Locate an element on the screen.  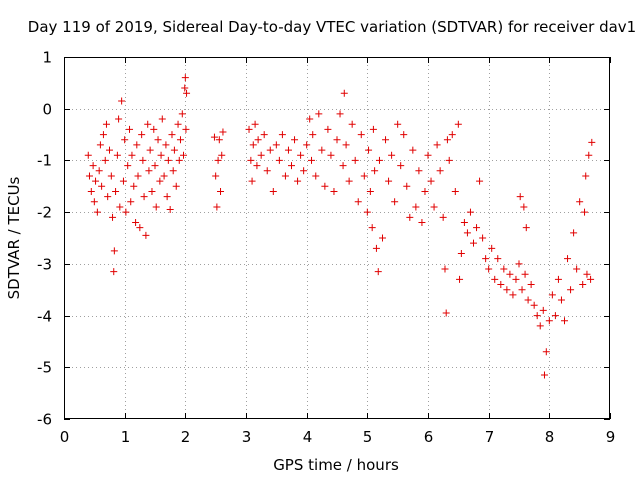
x-tick-label: 1 is located at coordinates (126, 437).